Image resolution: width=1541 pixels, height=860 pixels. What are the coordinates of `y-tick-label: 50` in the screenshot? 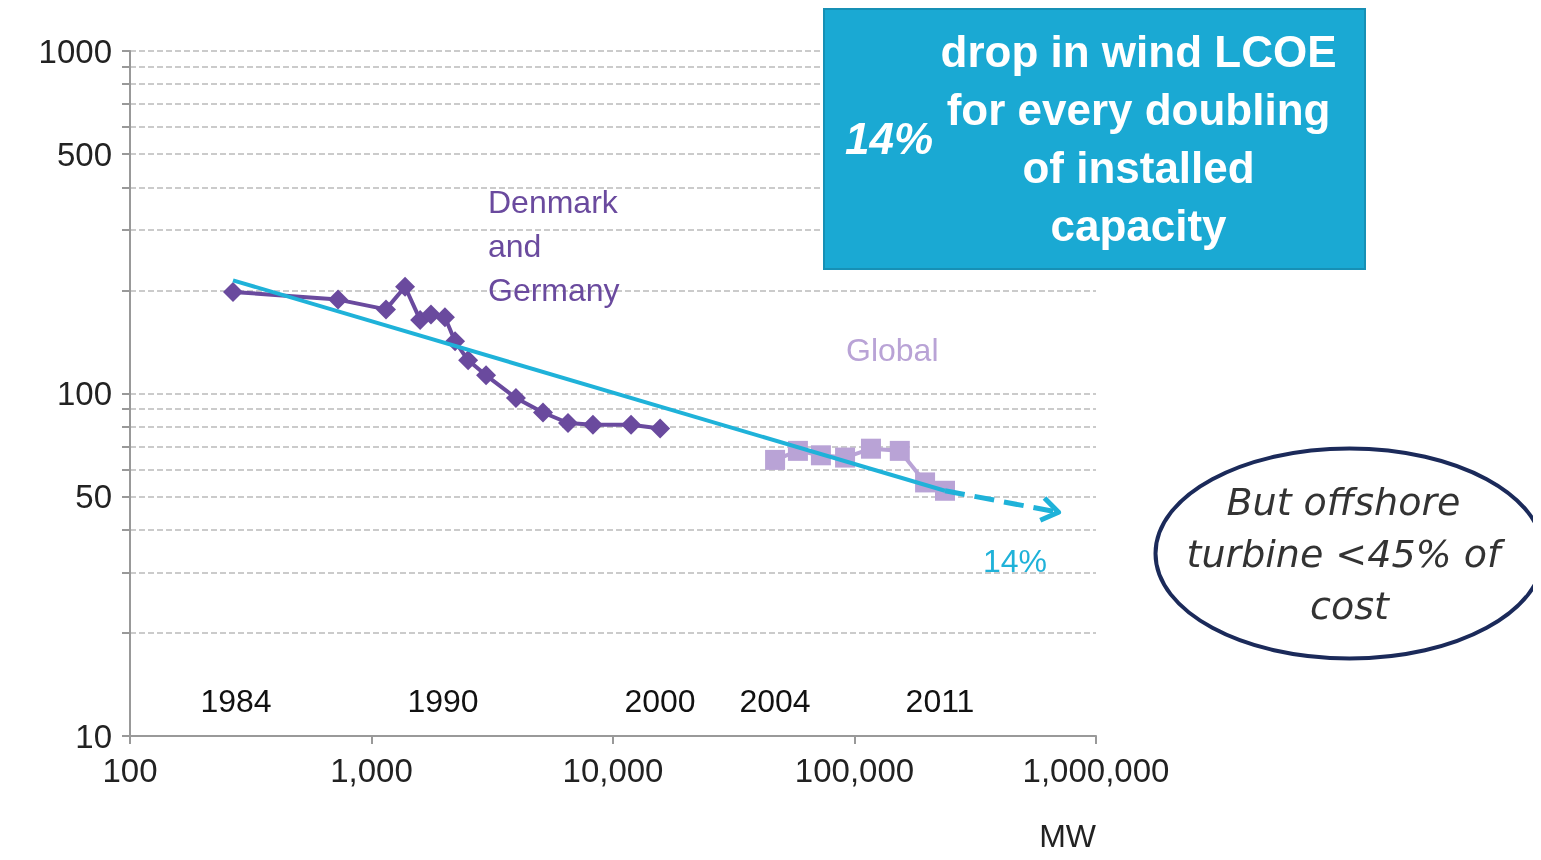 It's located at (93, 497).